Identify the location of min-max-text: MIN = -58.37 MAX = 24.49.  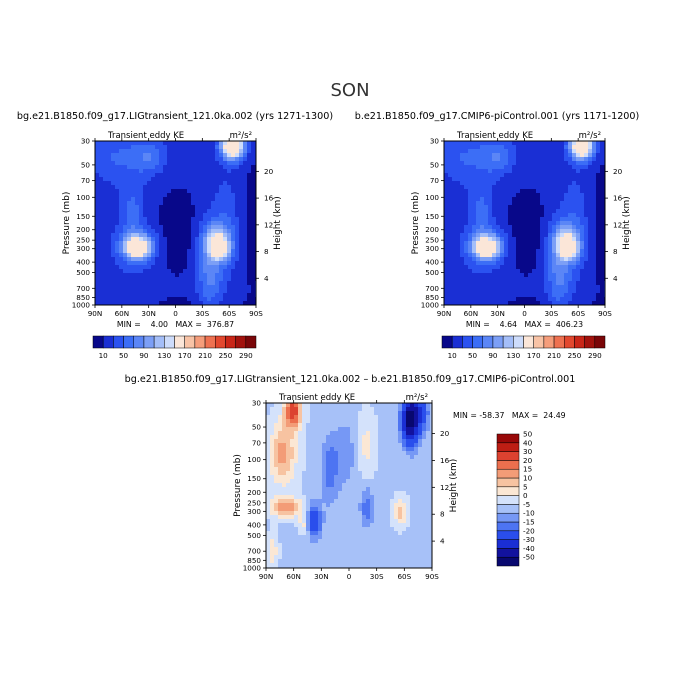
(509, 415).